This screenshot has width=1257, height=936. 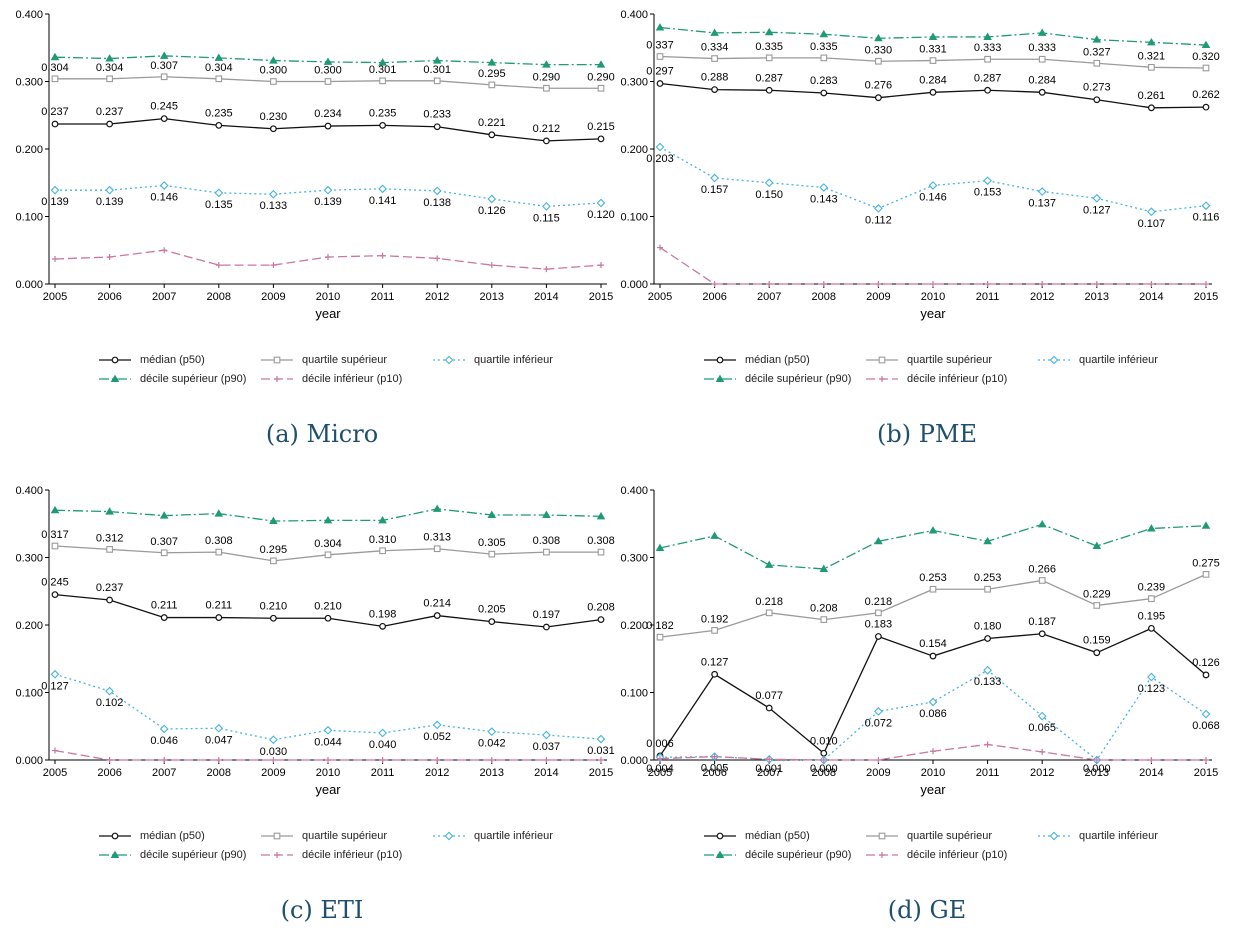 What do you see at coordinates (1152, 588) in the screenshot?
I see `data-label-q3: 0.239` at bounding box center [1152, 588].